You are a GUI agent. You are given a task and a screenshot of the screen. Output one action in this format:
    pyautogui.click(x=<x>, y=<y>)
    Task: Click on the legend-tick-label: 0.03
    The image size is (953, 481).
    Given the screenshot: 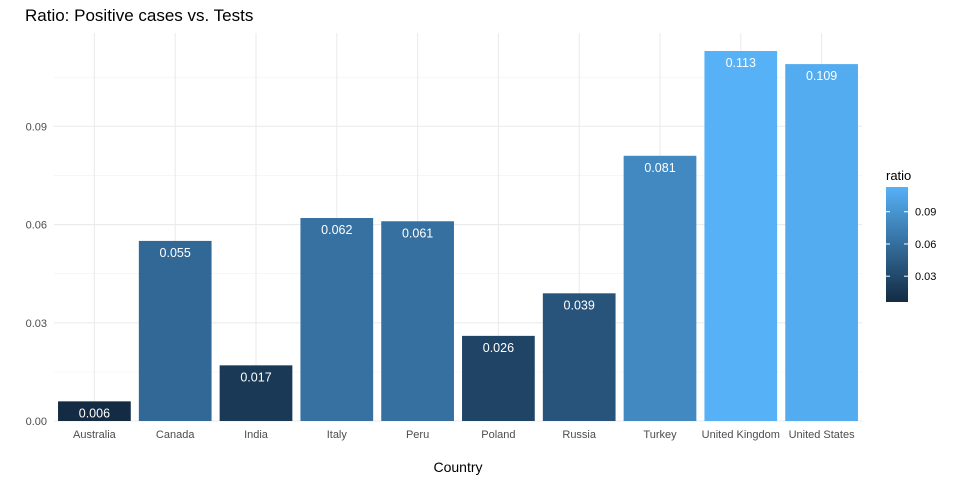 What is the action you would take?
    pyautogui.click(x=925, y=277)
    